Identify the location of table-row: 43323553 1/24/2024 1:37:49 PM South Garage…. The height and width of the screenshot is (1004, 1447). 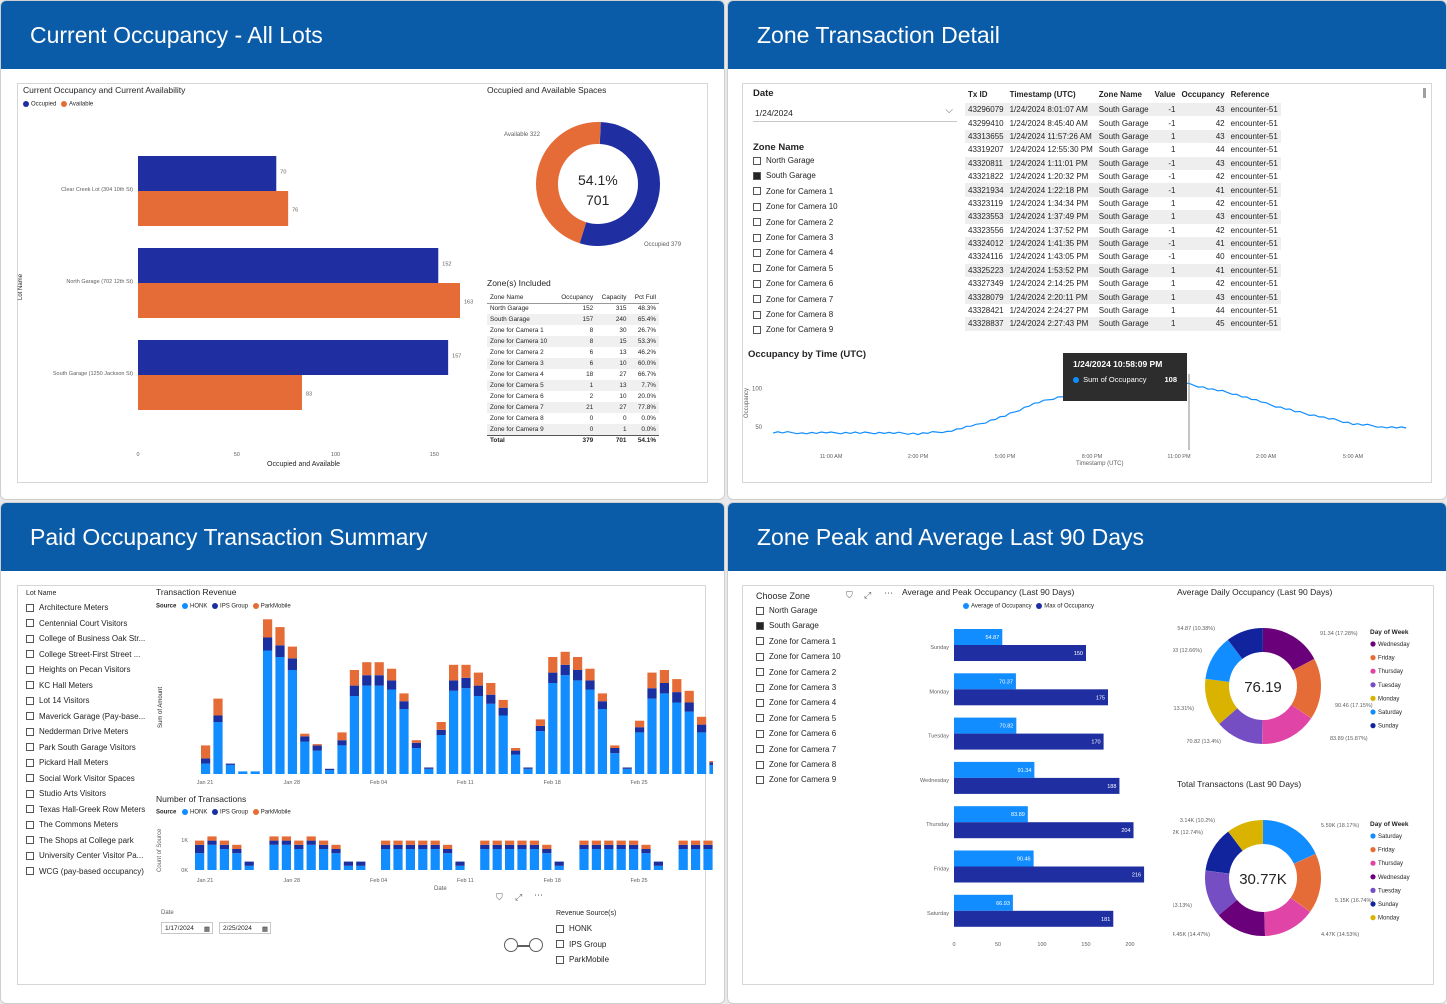
(1123, 217).